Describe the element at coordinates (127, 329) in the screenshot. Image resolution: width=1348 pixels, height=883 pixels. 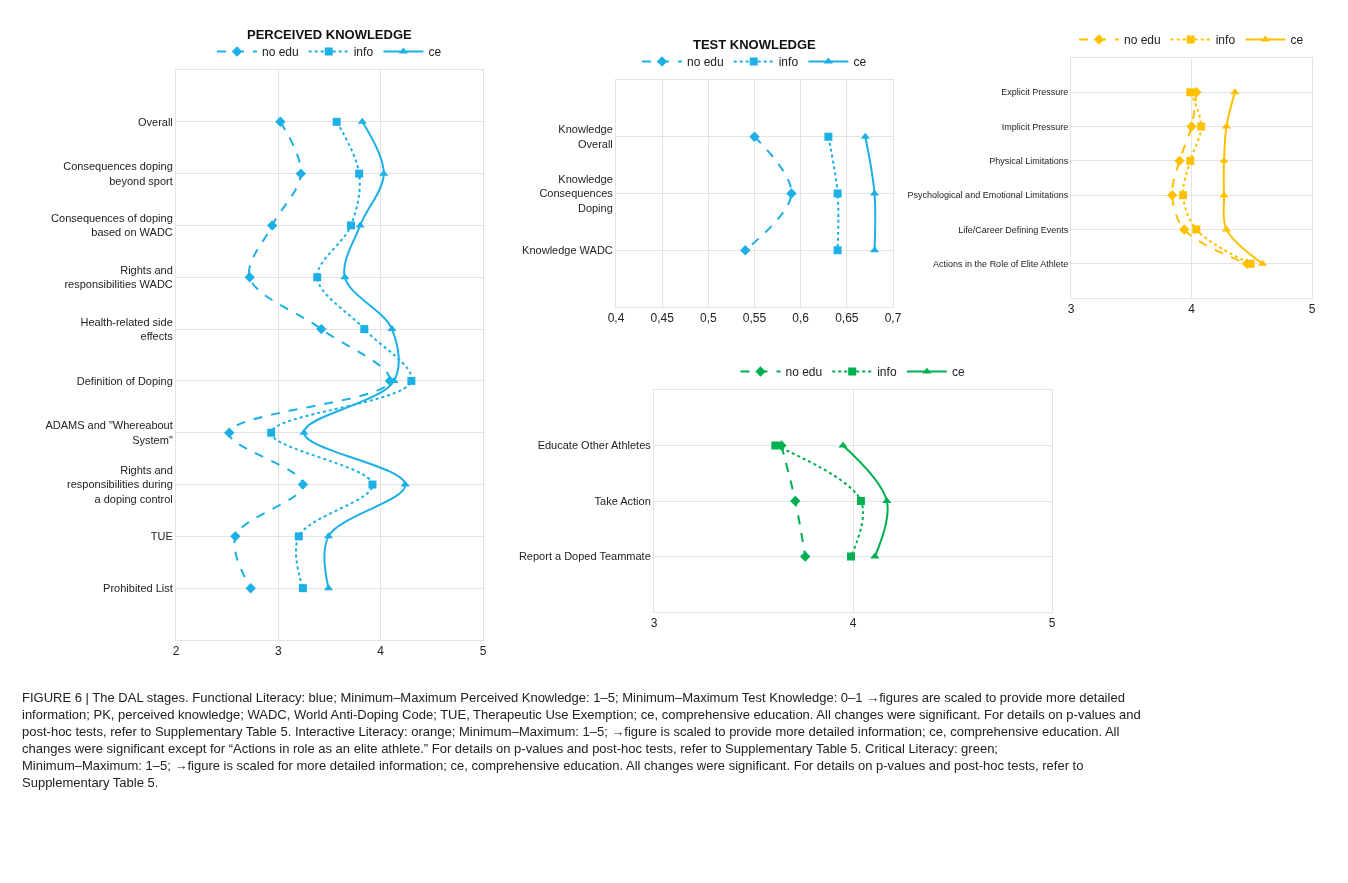
I see `y-tick-label: Health-related side effects` at that location.